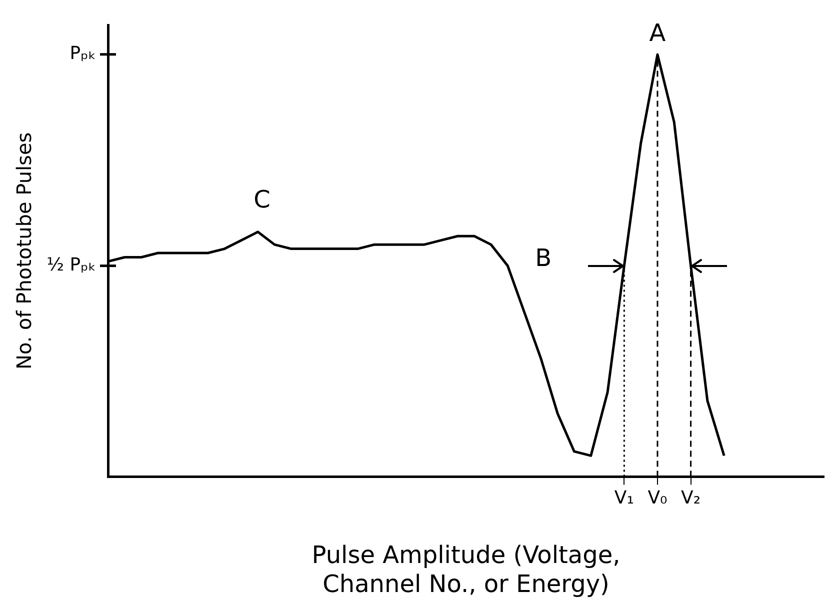 Image resolution: width=827 pixels, height=609 pixels. I want to click on annotation: C, so click(262, 199).